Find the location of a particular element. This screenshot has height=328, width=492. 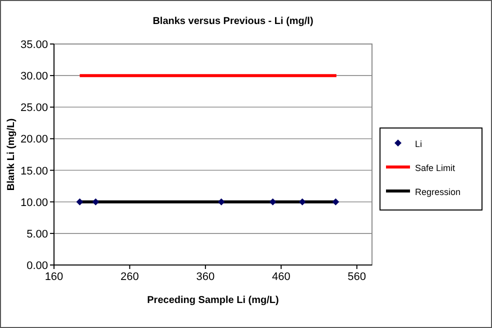

y-tick-label: 25.00 is located at coordinates (34, 108).